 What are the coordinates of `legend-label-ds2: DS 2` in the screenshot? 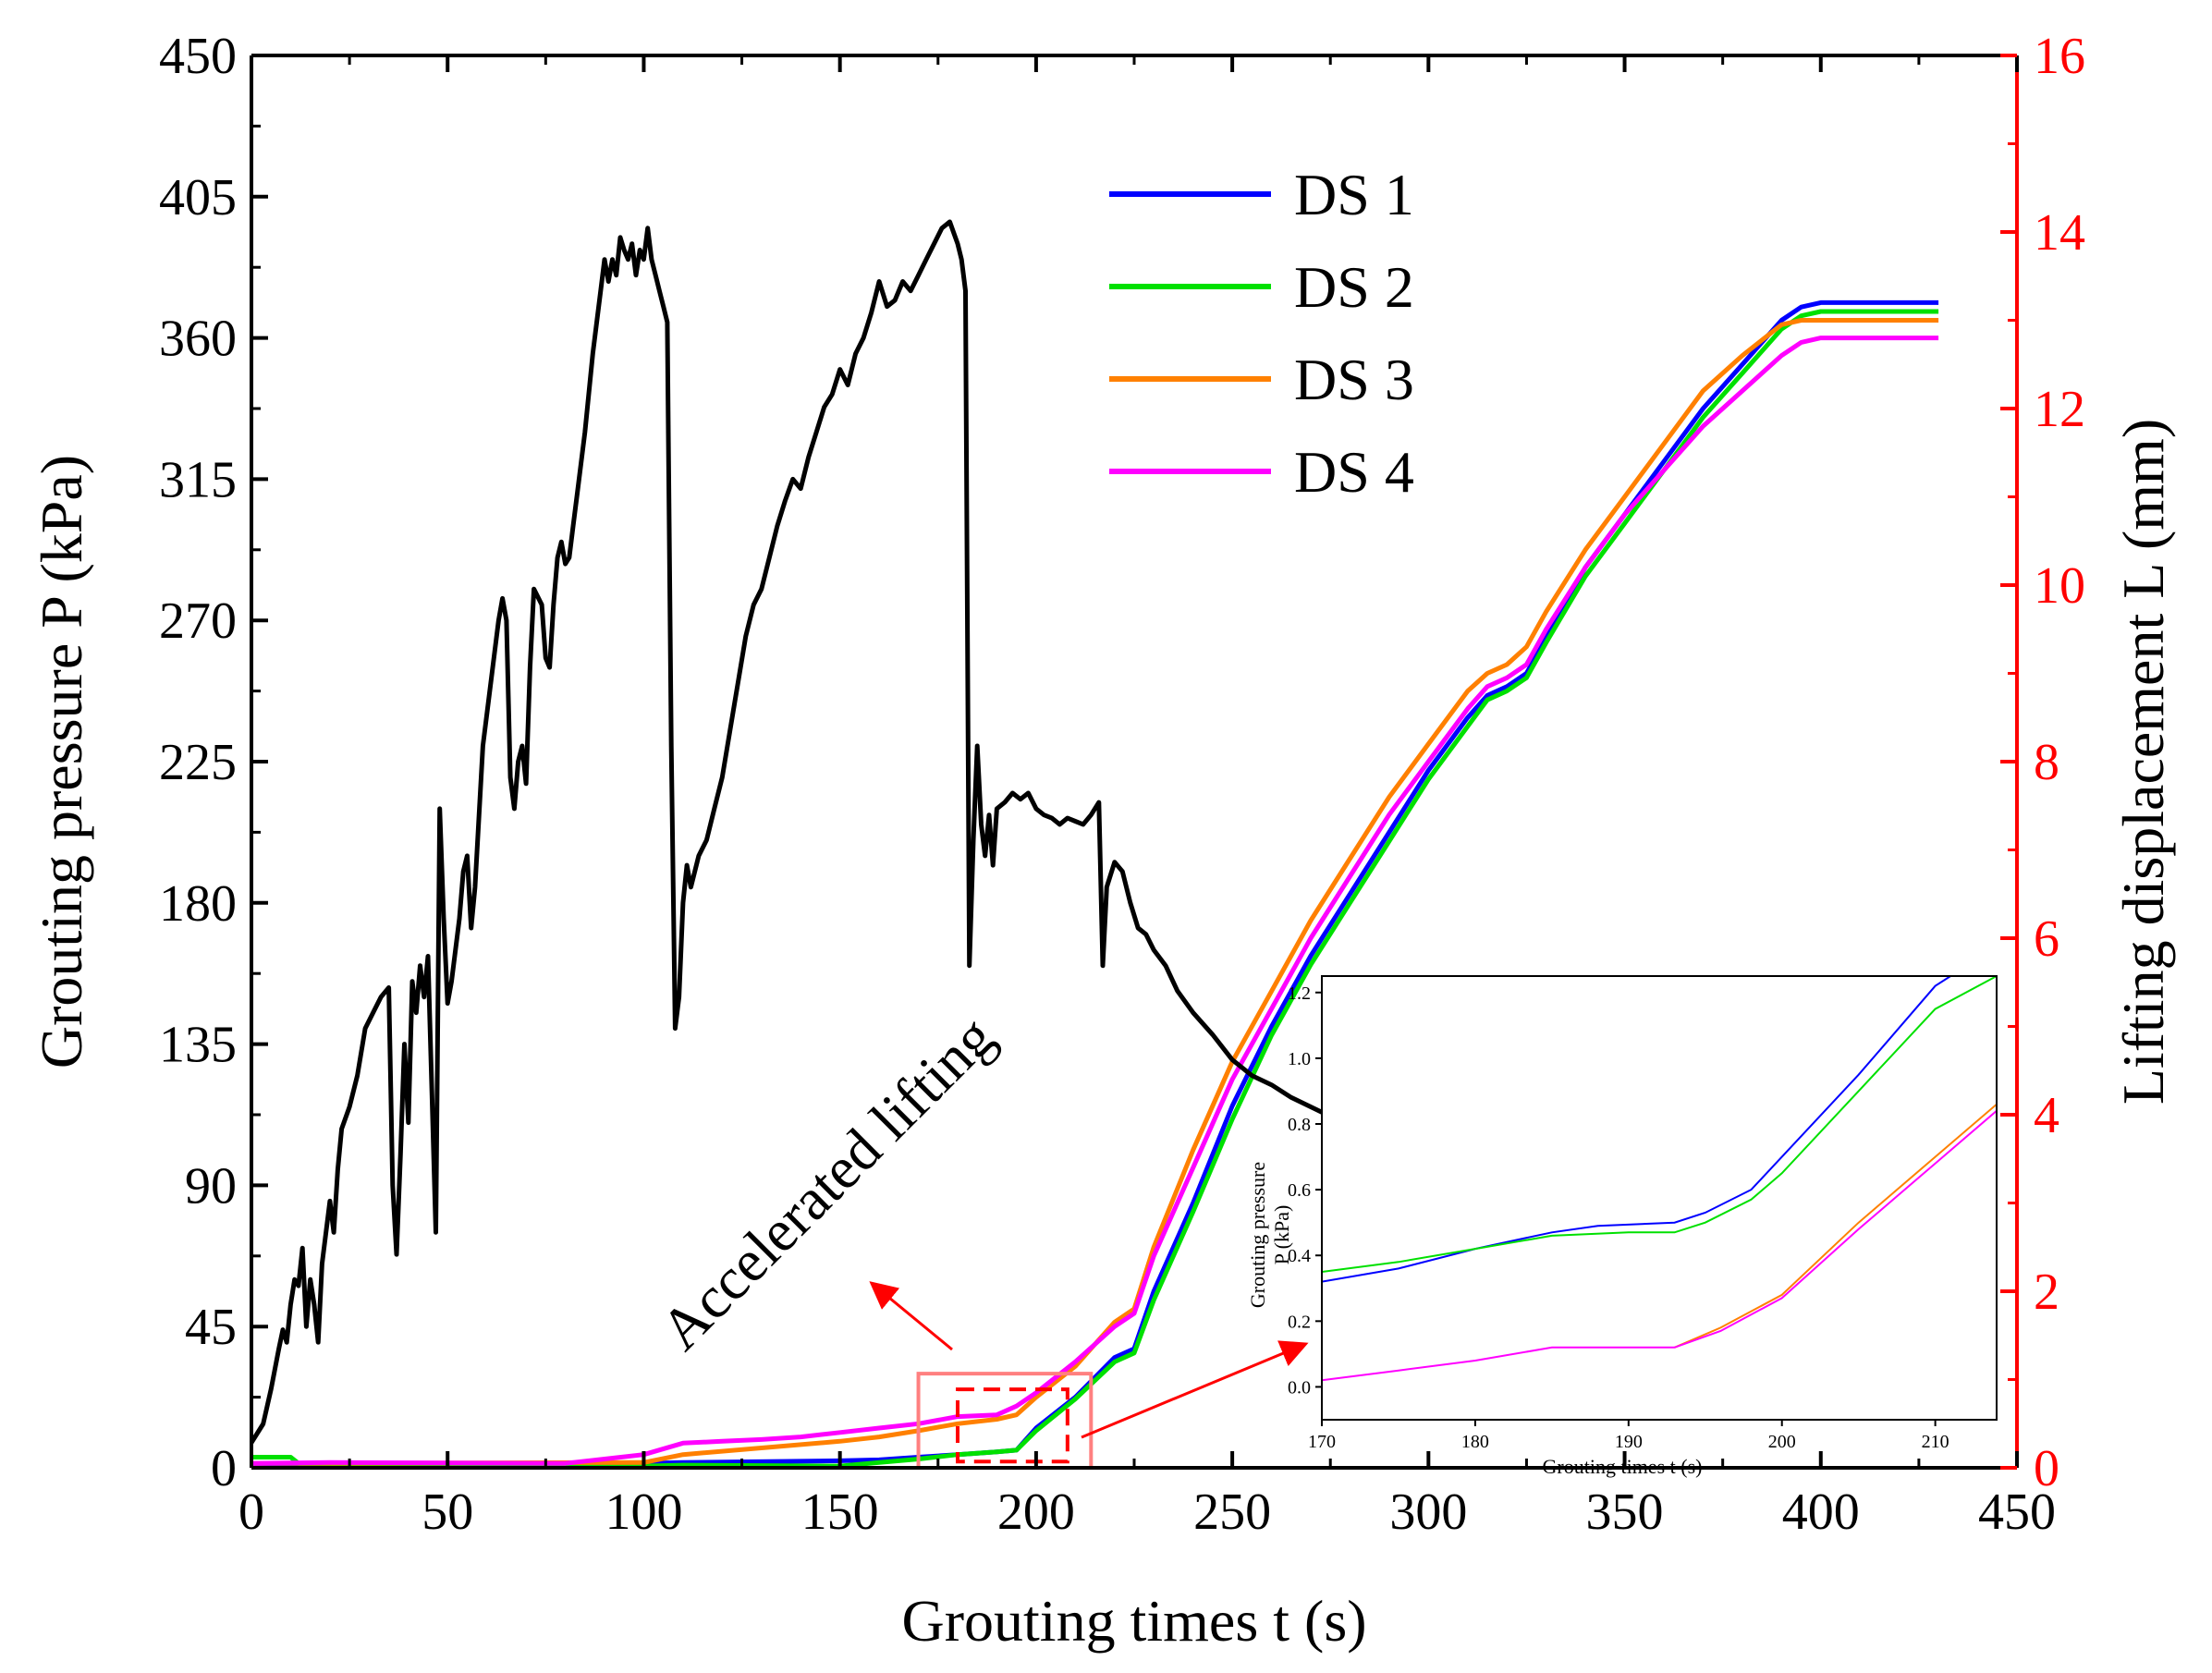 It's located at (1354, 287).